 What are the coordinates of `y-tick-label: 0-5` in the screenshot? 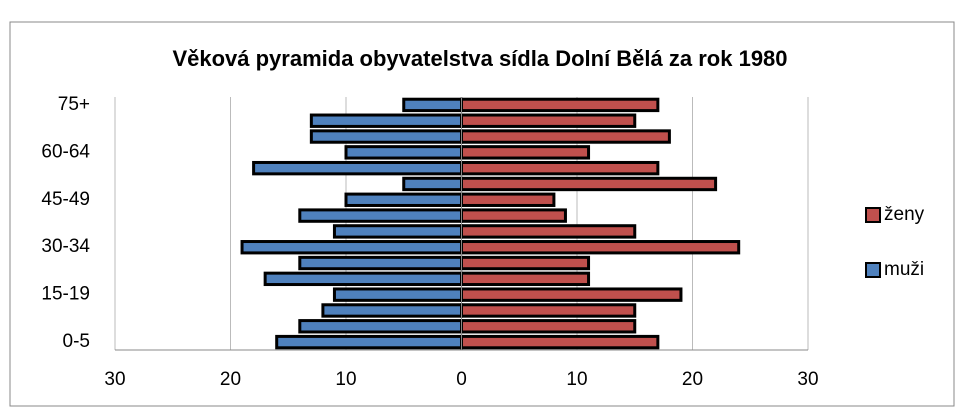 It's located at (76, 341).